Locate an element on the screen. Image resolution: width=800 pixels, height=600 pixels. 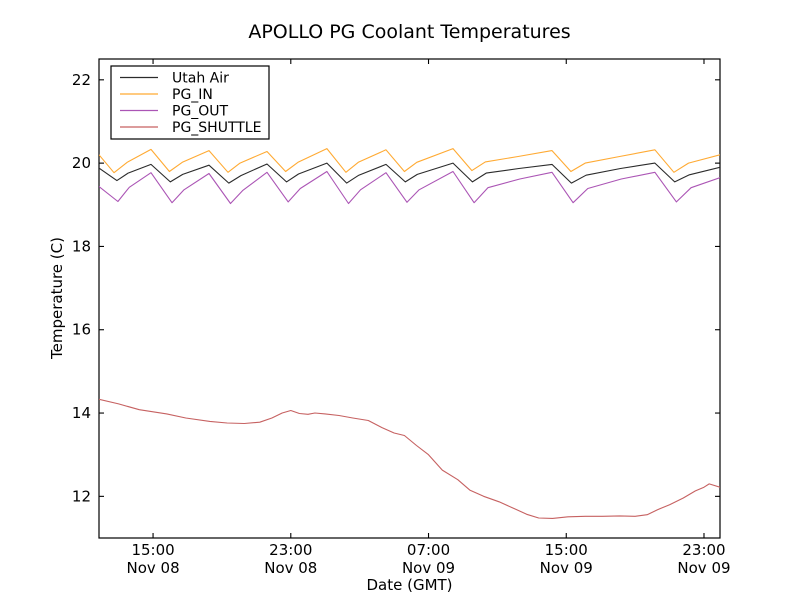
y-tick-label: 16 is located at coordinates (81, 330).